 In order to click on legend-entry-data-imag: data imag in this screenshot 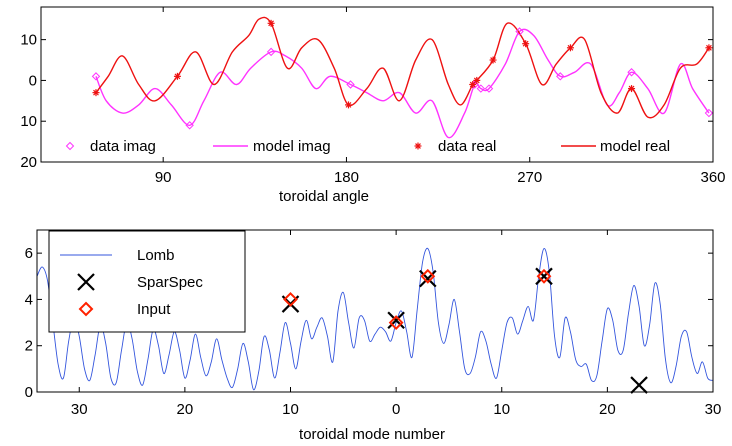, I will do `click(110, 146)`.